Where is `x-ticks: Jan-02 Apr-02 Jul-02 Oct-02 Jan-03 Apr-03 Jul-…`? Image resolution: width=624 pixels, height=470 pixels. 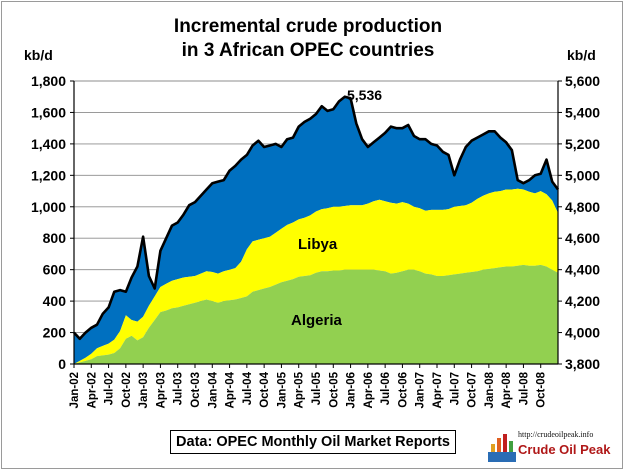
x-ticks: Jan-02 Apr-02 Jul-02 Oct-02 Jan-03 Apr-03 Jul-… is located at coordinates (308, 386).